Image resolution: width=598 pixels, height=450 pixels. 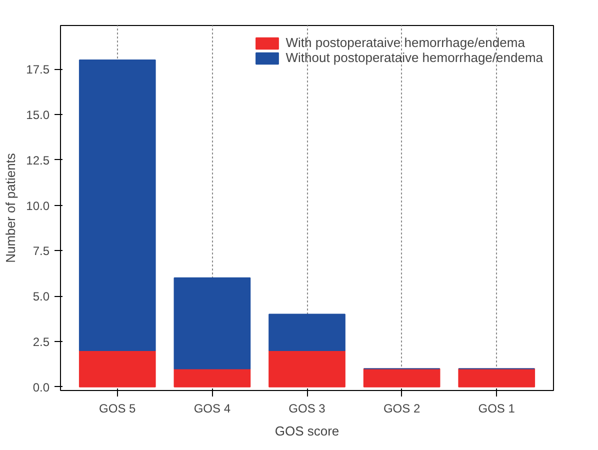 What do you see at coordinates (497, 409) in the screenshot?
I see `x-tick-label: GOS 1` at bounding box center [497, 409].